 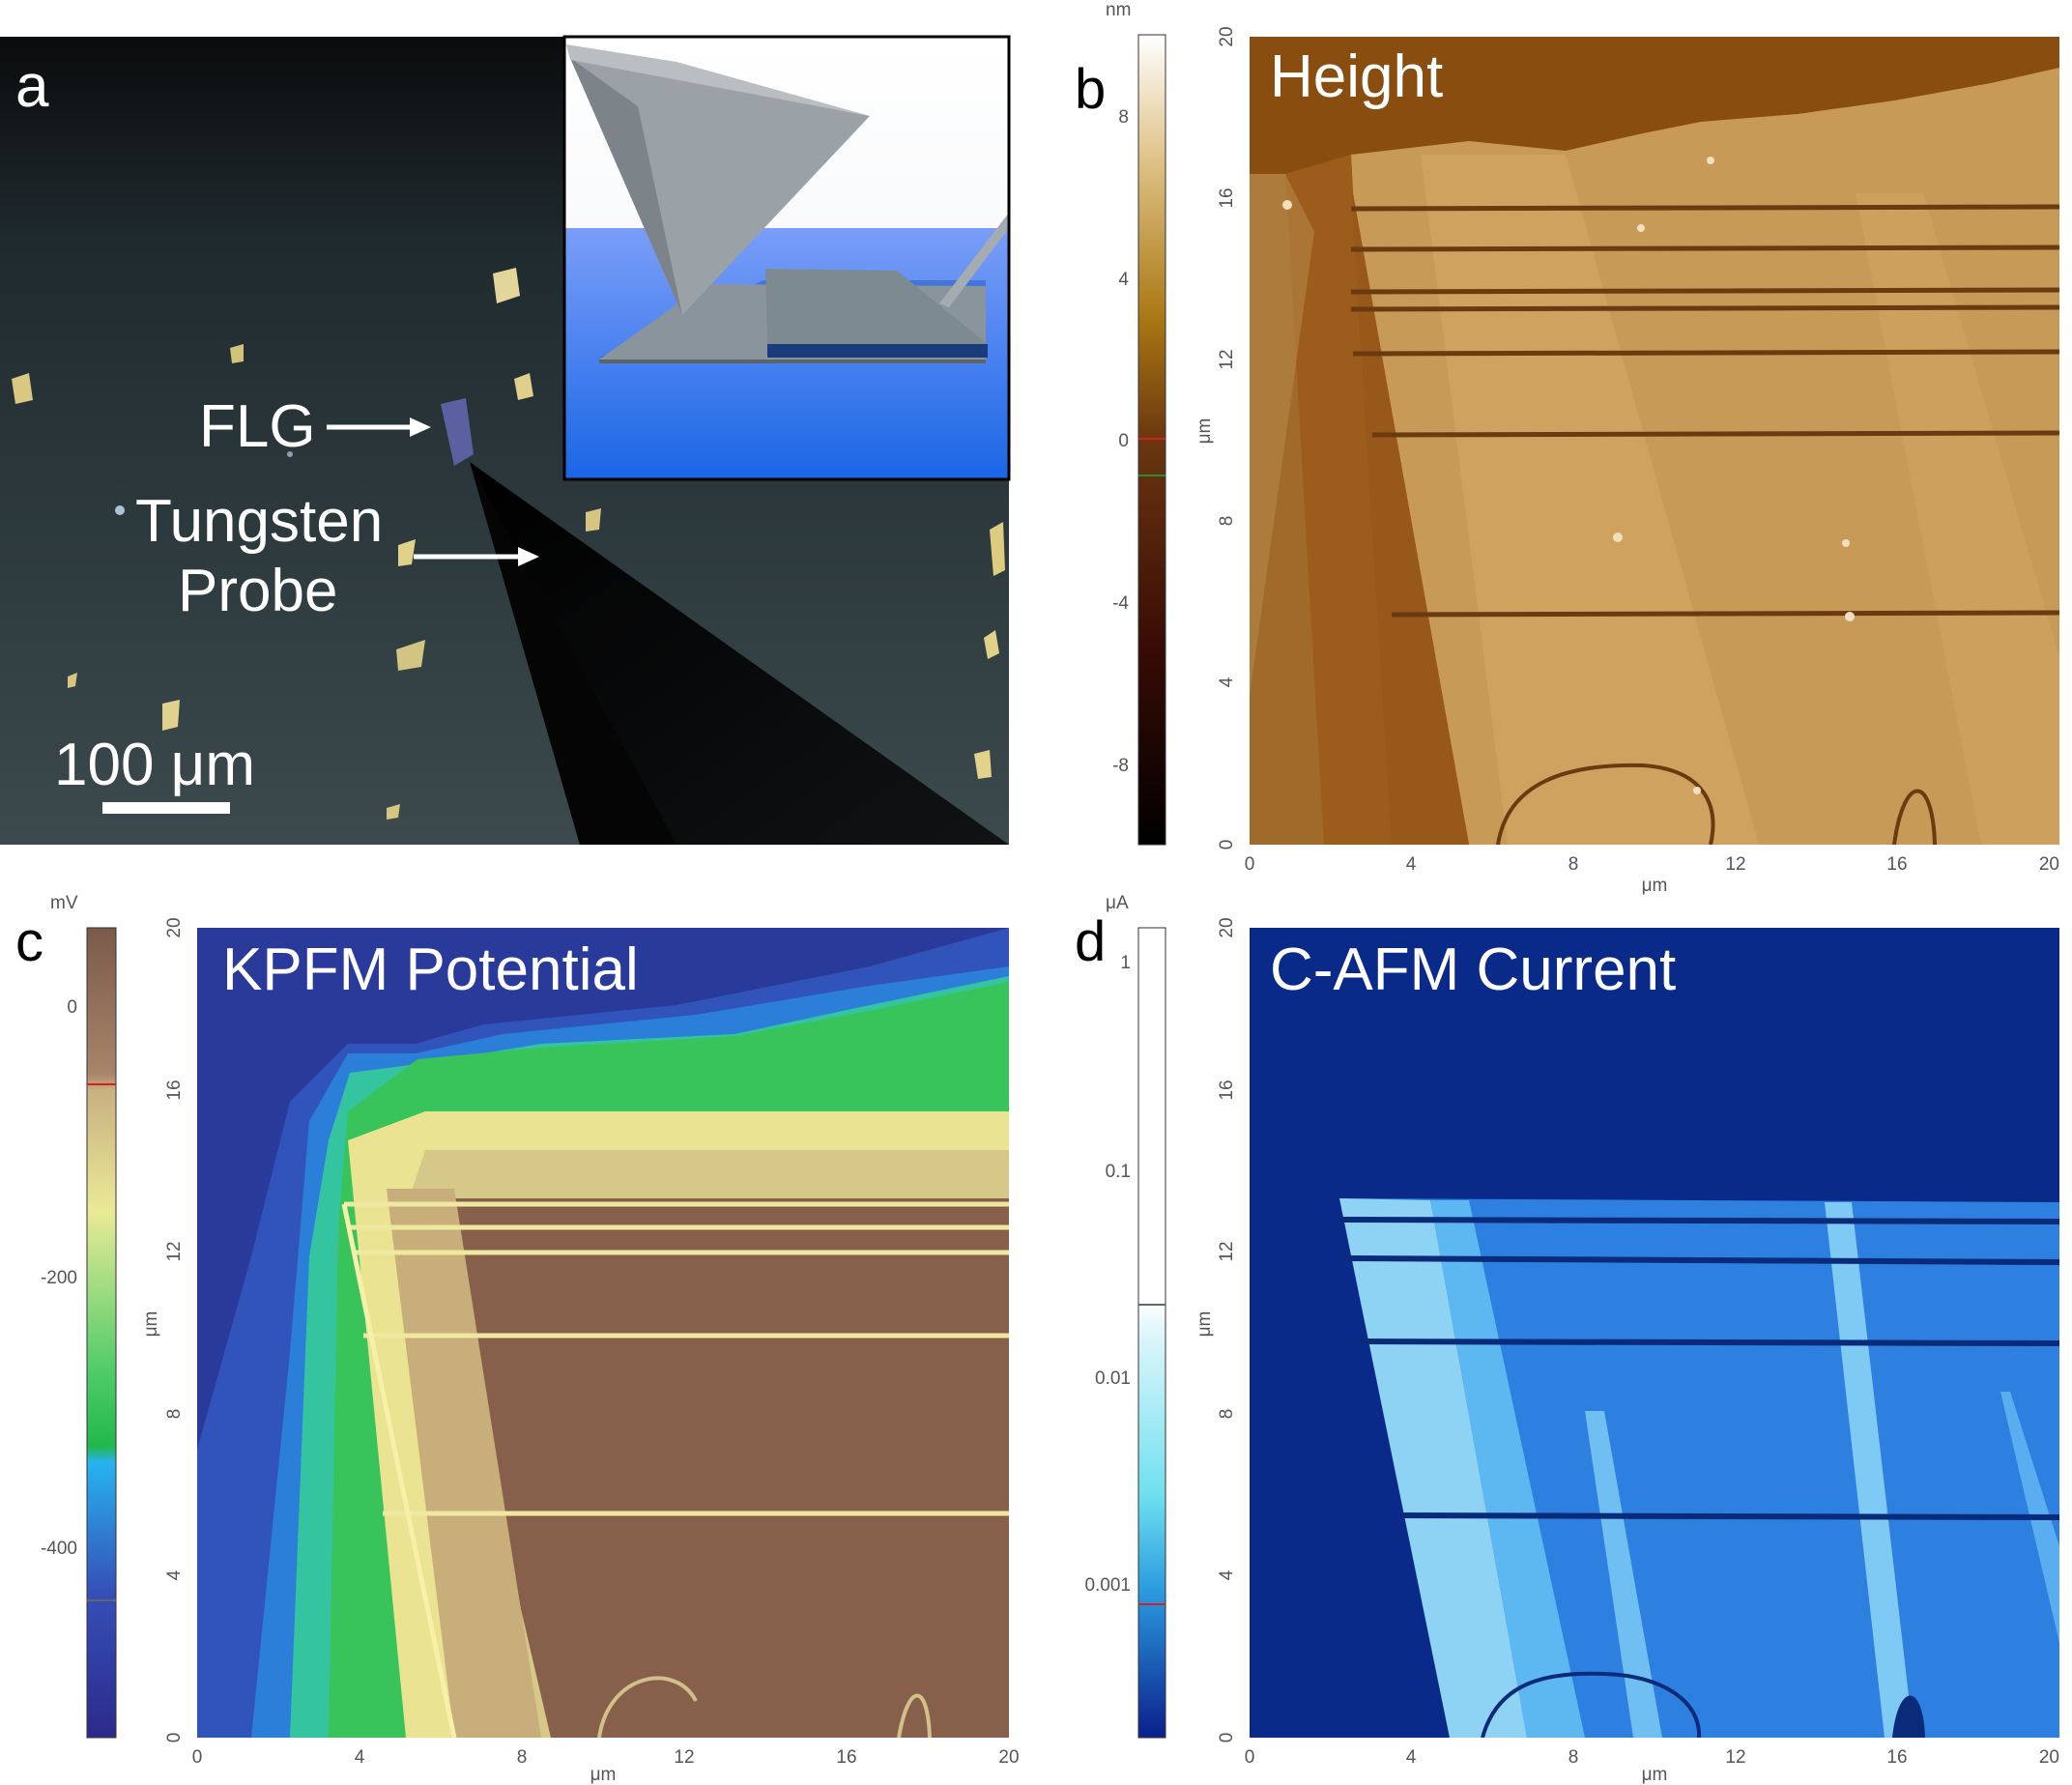 What do you see at coordinates (1123, 118) in the screenshot?
I see `cb-b-tick: 8` at bounding box center [1123, 118].